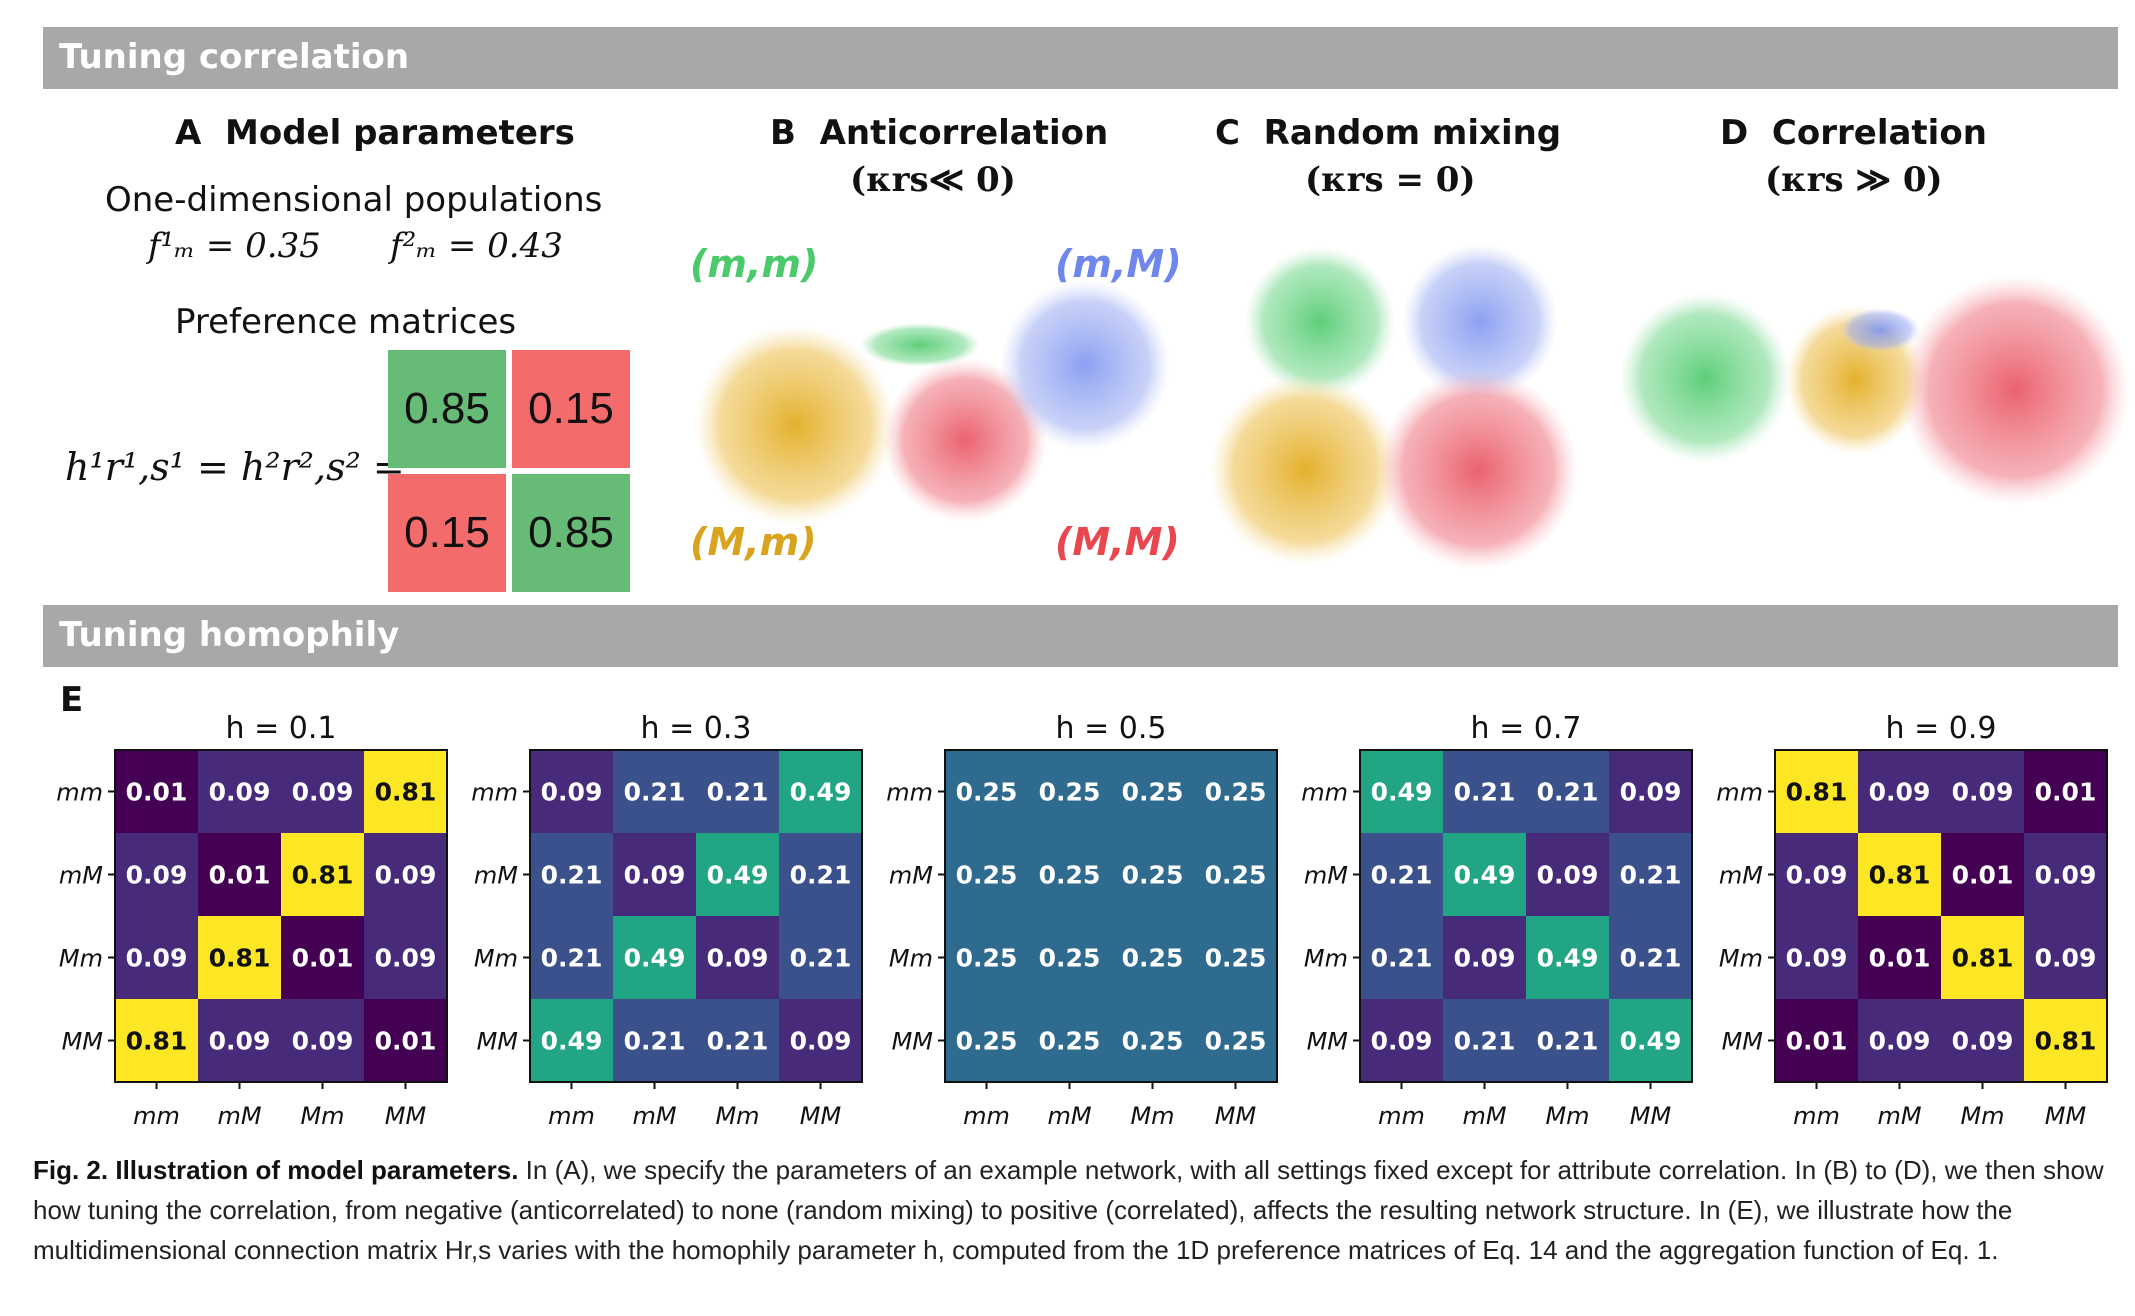 Image resolution: width=2135 pixels, height=1316 pixels. What do you see at coordinates (1412, 133) in the screenshot?
I see `panel-c-title: Random mixing` at bounding box center [1412, 133].